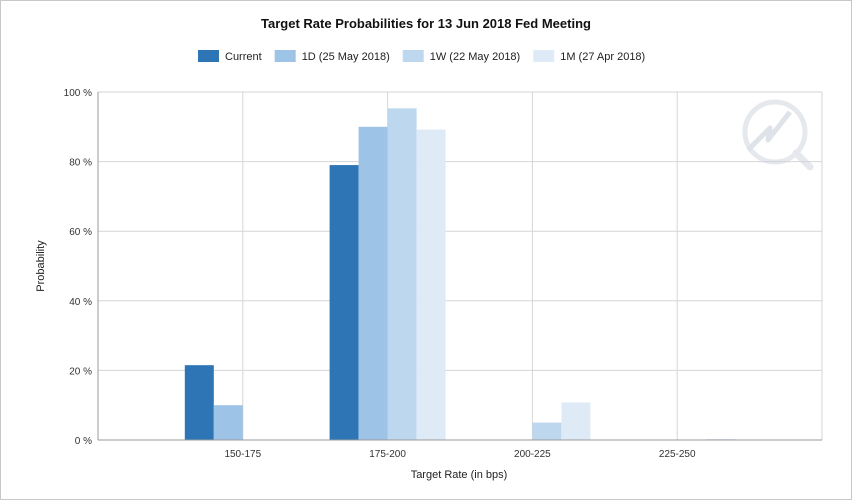 The image size is (852, 500). I want to click on x-axis-title: Target Rate (in bps), so click(459, 475).